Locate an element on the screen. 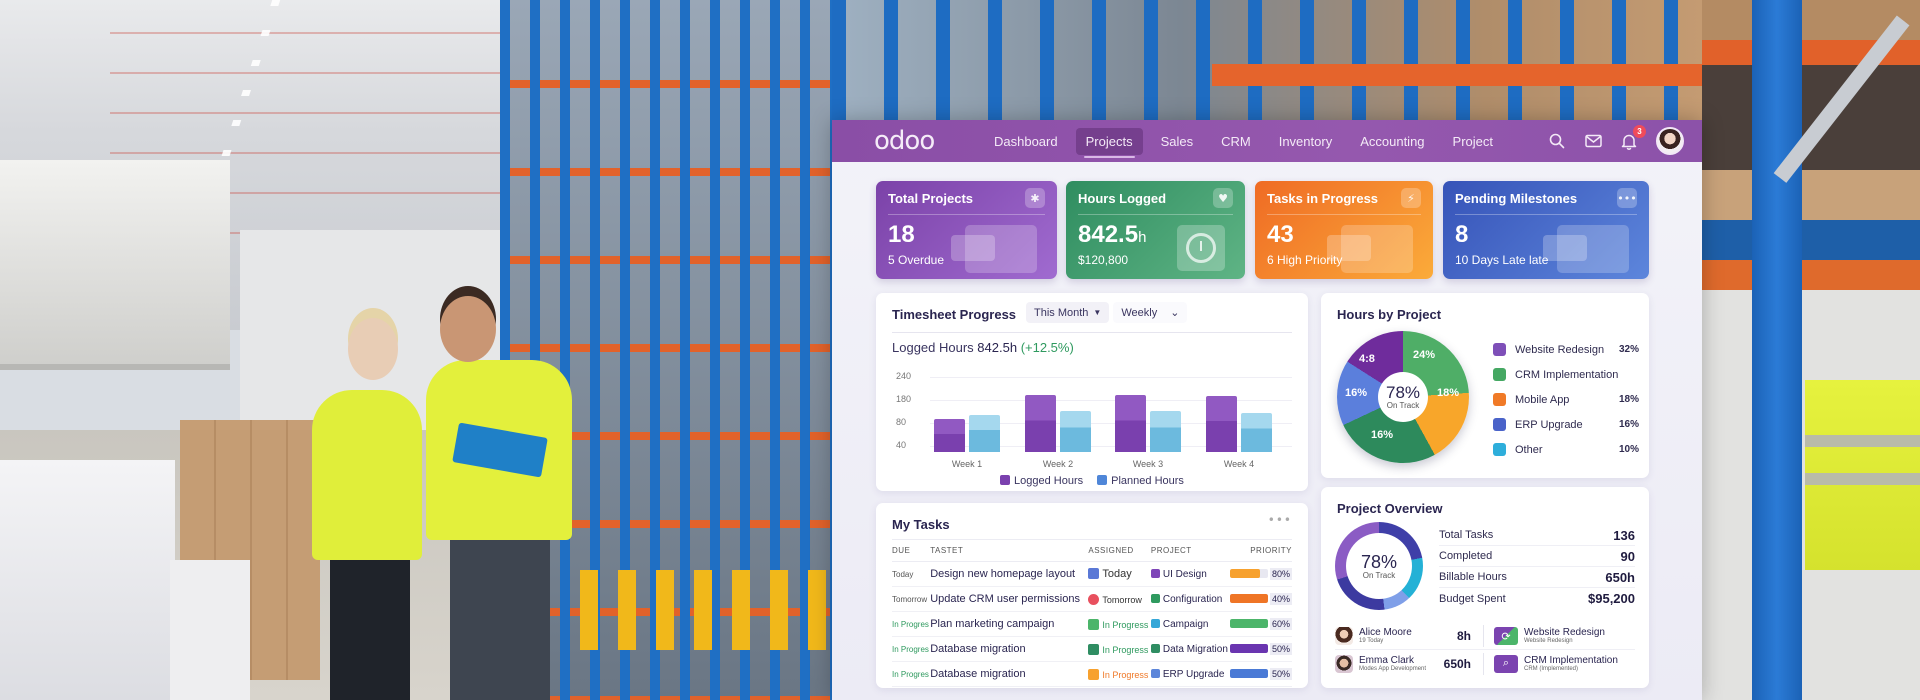 The height and width of the screenshot is (700, 1920). period-dropdown: This Month ▼ is located at coordinates (1068, 312).